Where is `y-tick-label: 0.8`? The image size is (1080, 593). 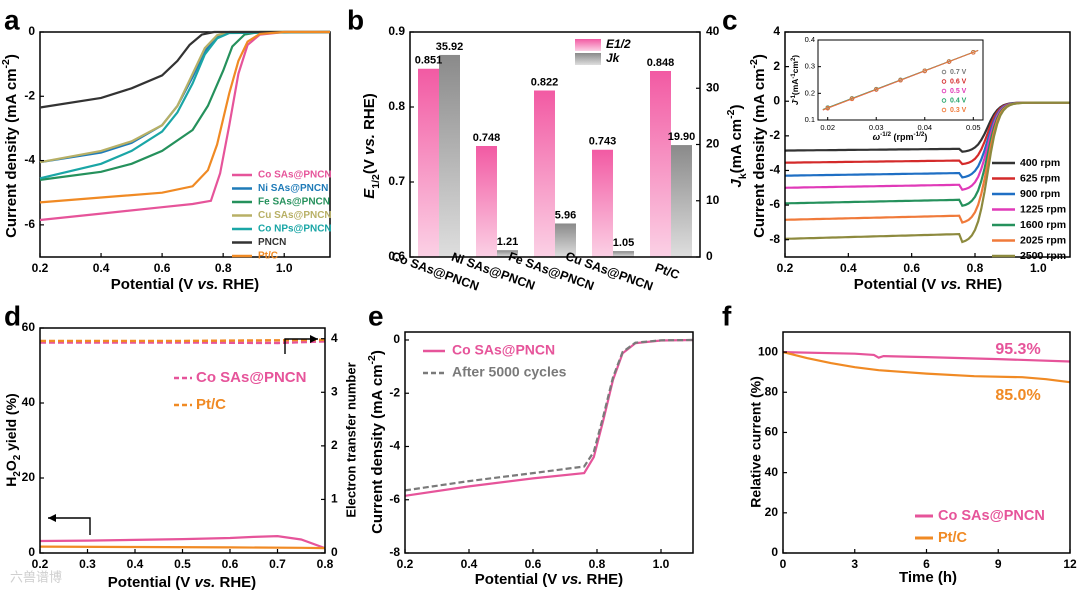 y-tick-label: 0.8 is located at coordinates (396, 106).